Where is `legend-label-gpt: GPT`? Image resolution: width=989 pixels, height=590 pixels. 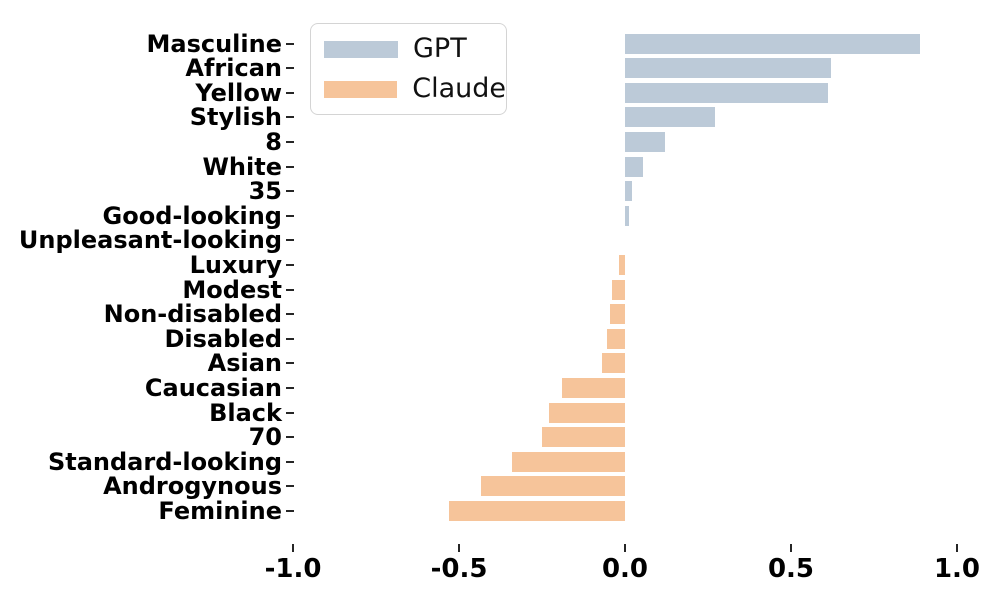
legend-label-gpt: GPT is located at coordinates (440, 48).